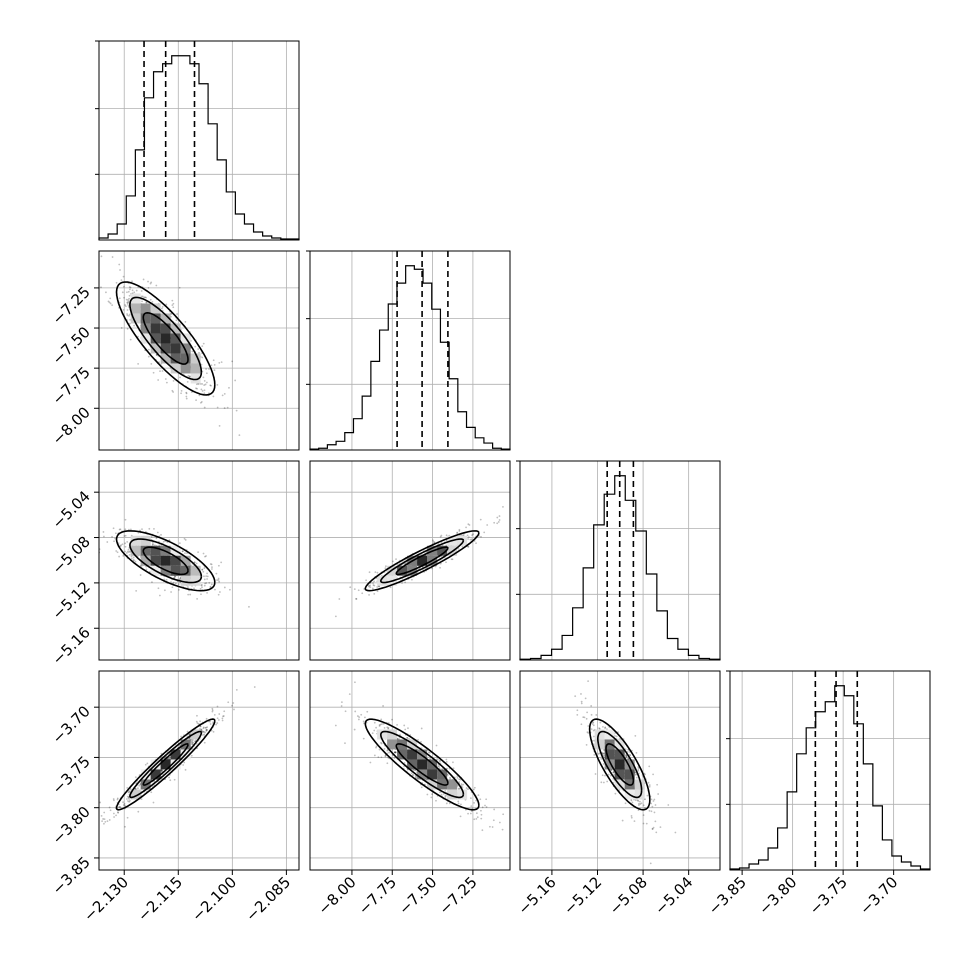 The height and width of the screenshot is (970, 970). What do you see at coordinates (160, 899) in the screenshot?
I see `x-tick-label-0-1: −2.115` at bounding box center [160, 899].